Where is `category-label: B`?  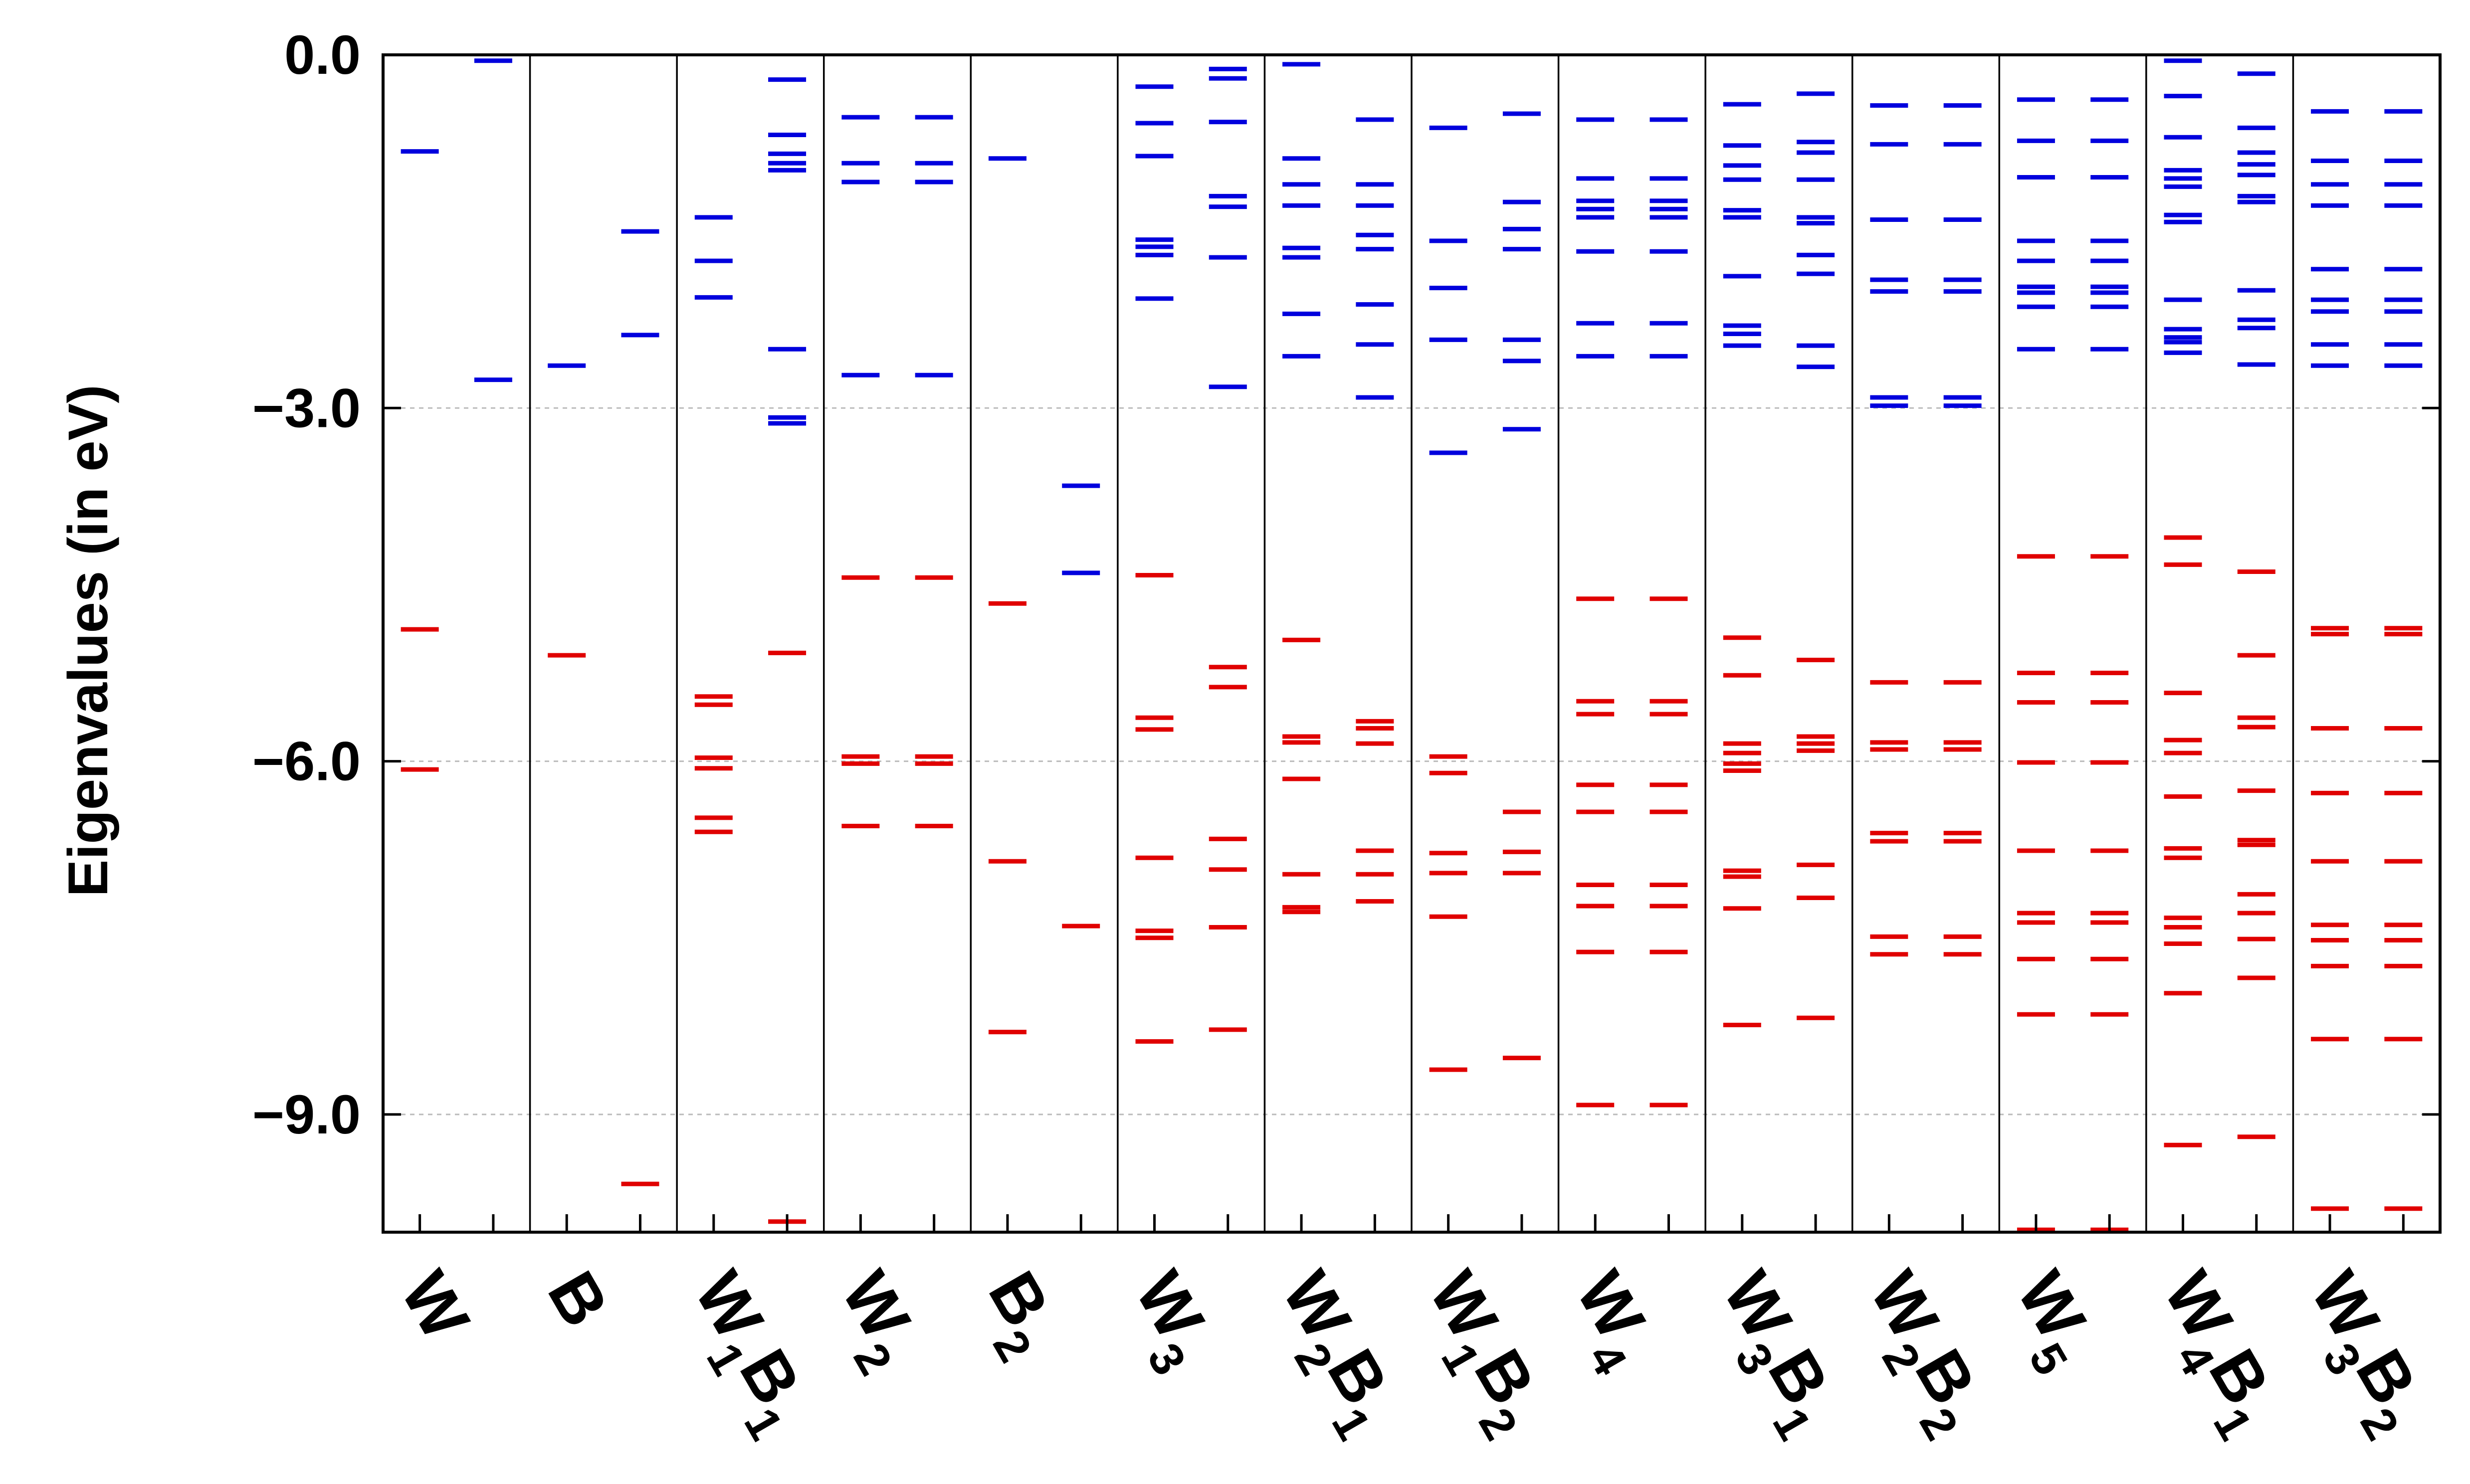 category-label: B is located at coordinates (578, 1299).